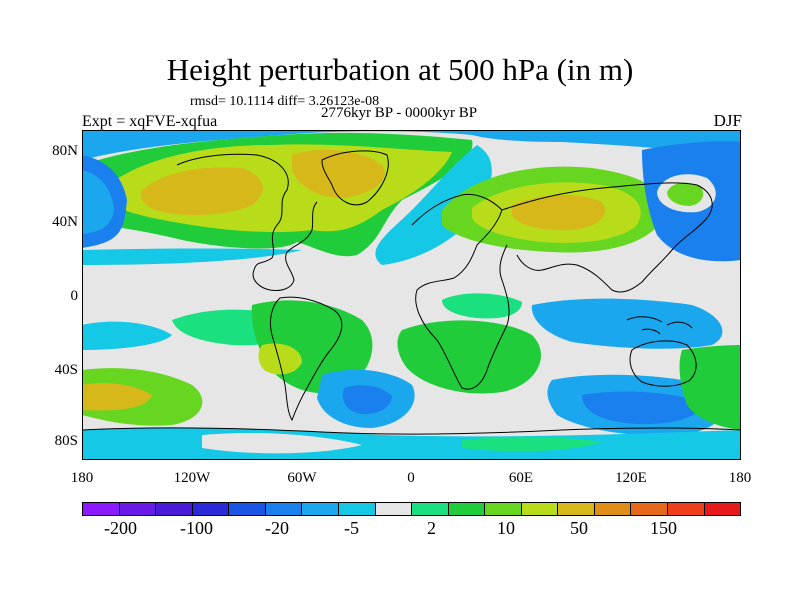 Image resolution: width=800 pixels, height=600 pixels. Describe the element at coordinates (65, 151) in the screenshot. I see `y-tick-80n: 80N` at that location.